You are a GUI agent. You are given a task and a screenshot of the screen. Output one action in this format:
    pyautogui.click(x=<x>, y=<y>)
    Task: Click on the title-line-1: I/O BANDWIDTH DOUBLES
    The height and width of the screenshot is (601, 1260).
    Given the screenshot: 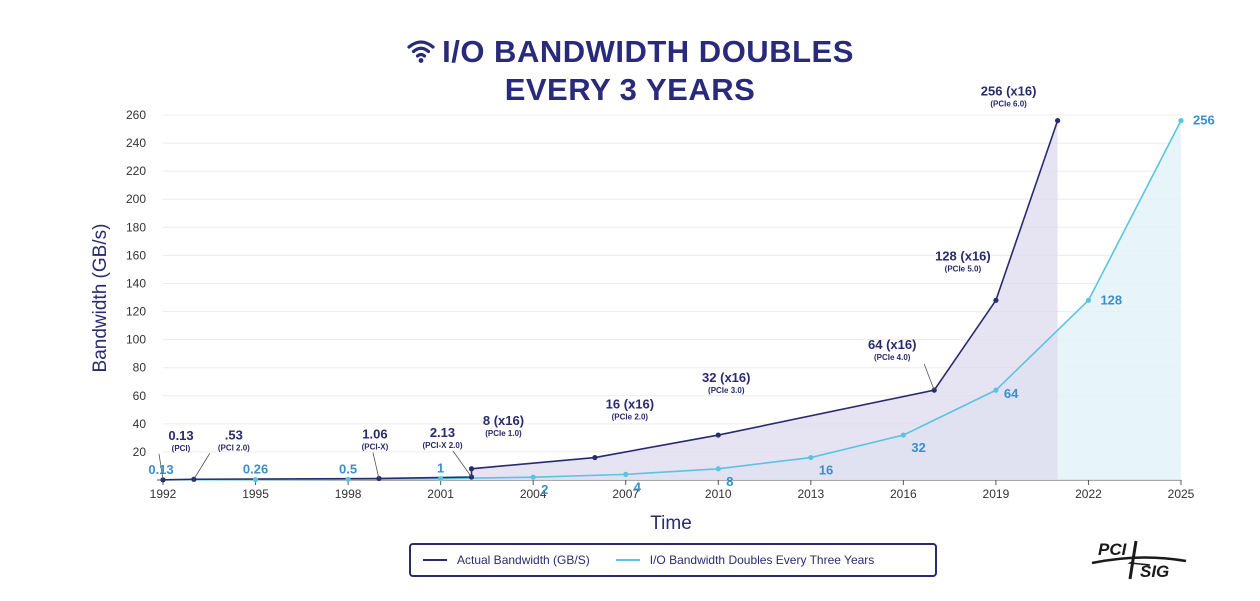 What is the action you would take?
    pyautogui.click(x=630, y=53)
    